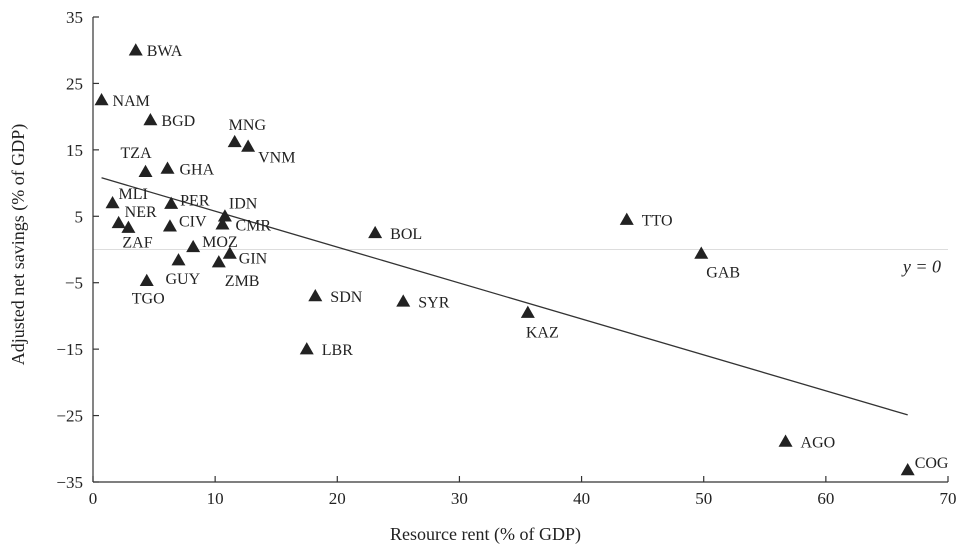  Describe the element at coordinates (337, 498) in the screenshot. I see `x-tick-label: 20` at that location.